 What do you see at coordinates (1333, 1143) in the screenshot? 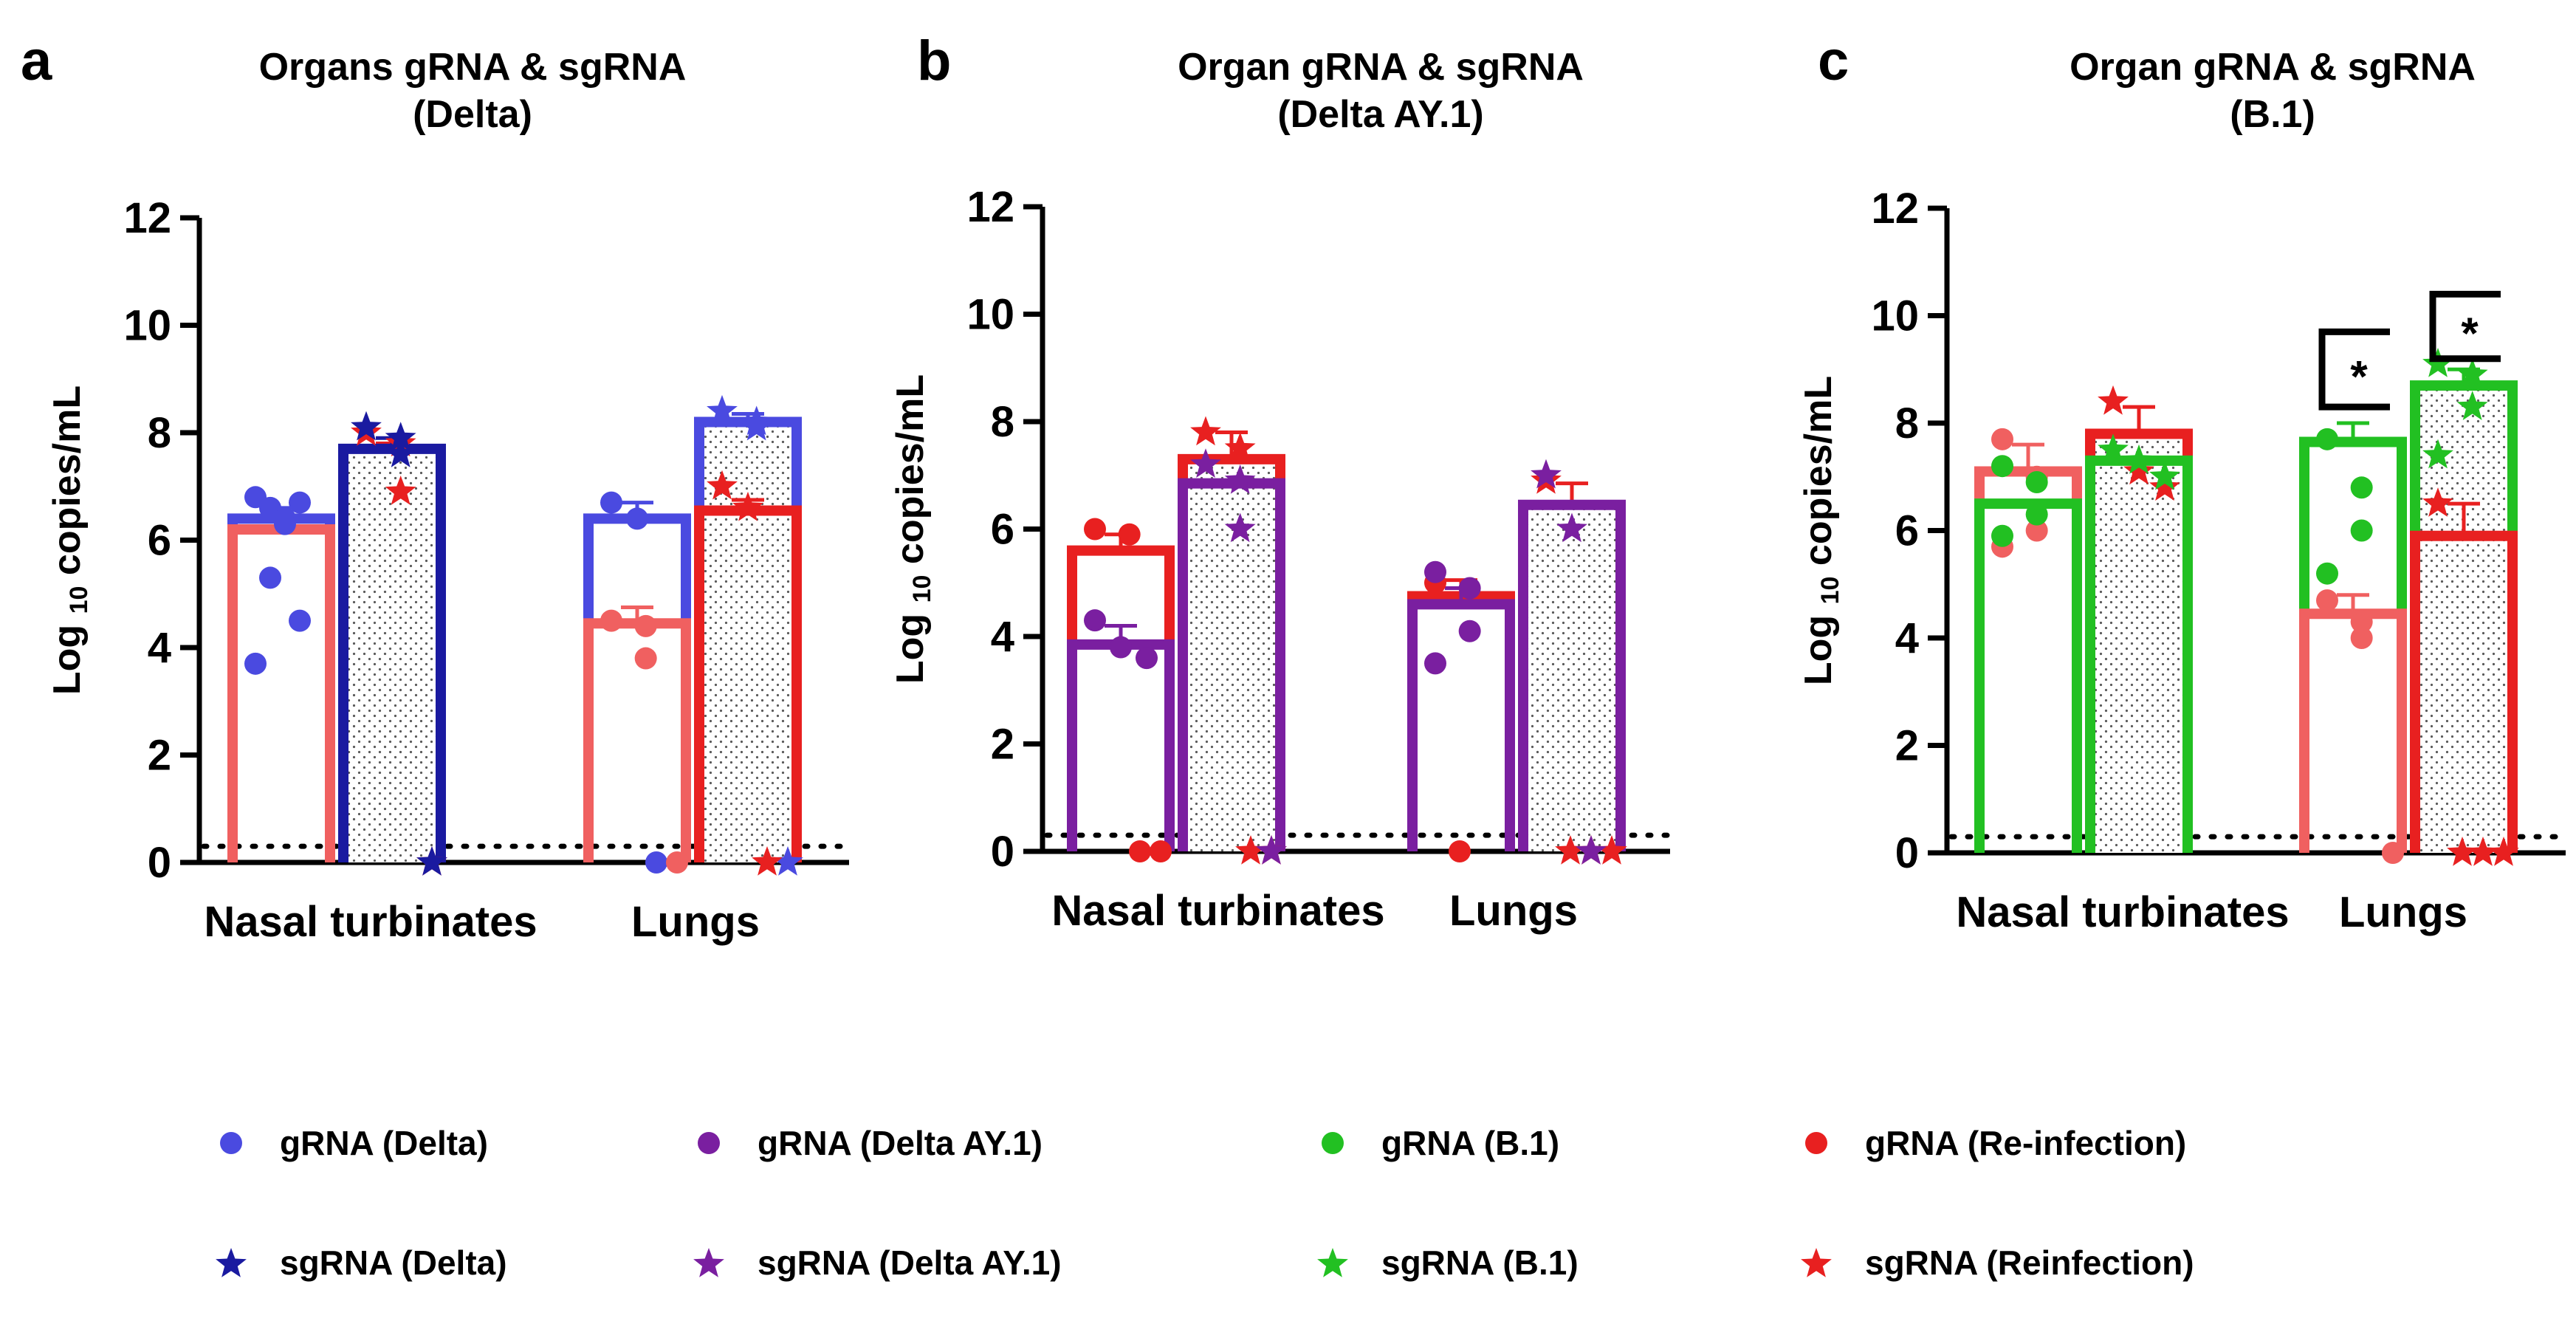
I see `legend-marker-circle` at bounding box center [1333, 1143].